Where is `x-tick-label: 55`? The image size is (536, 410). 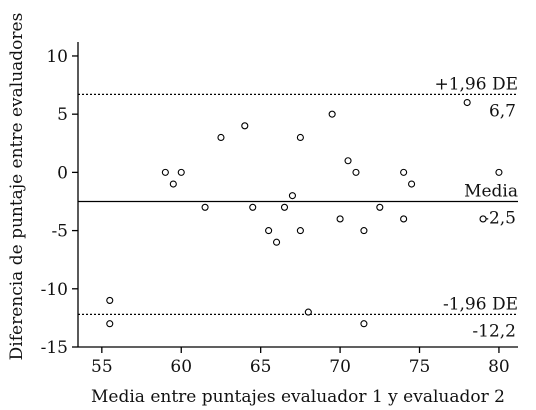 x-tick-label: 55 is located at coordinates (102, 367).